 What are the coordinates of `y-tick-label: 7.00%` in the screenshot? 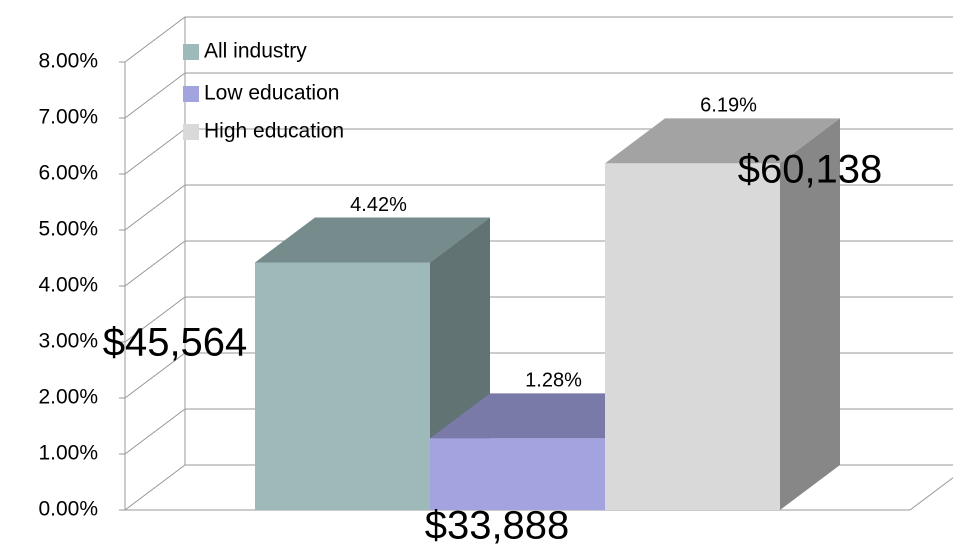 It's located at (68, 117).